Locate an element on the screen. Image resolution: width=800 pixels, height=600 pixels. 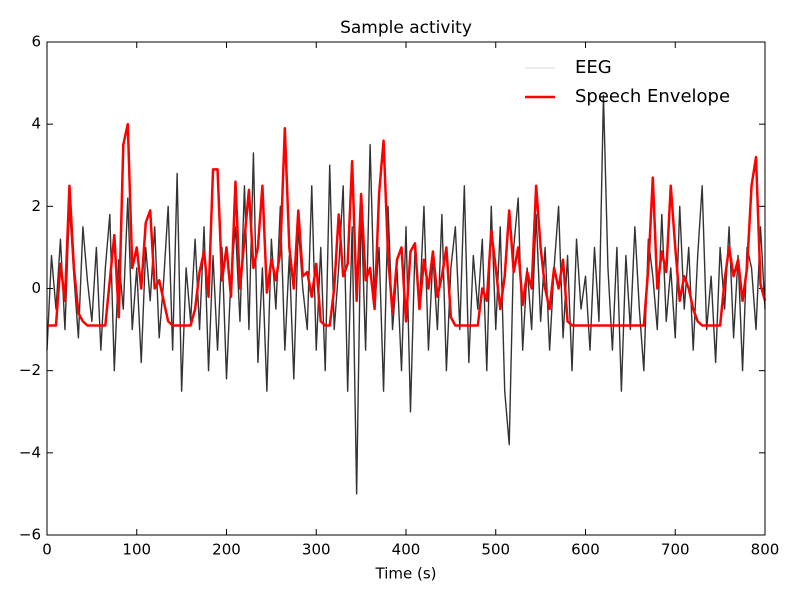
x-tick-label: 800 is located at coordinates (765, 550).